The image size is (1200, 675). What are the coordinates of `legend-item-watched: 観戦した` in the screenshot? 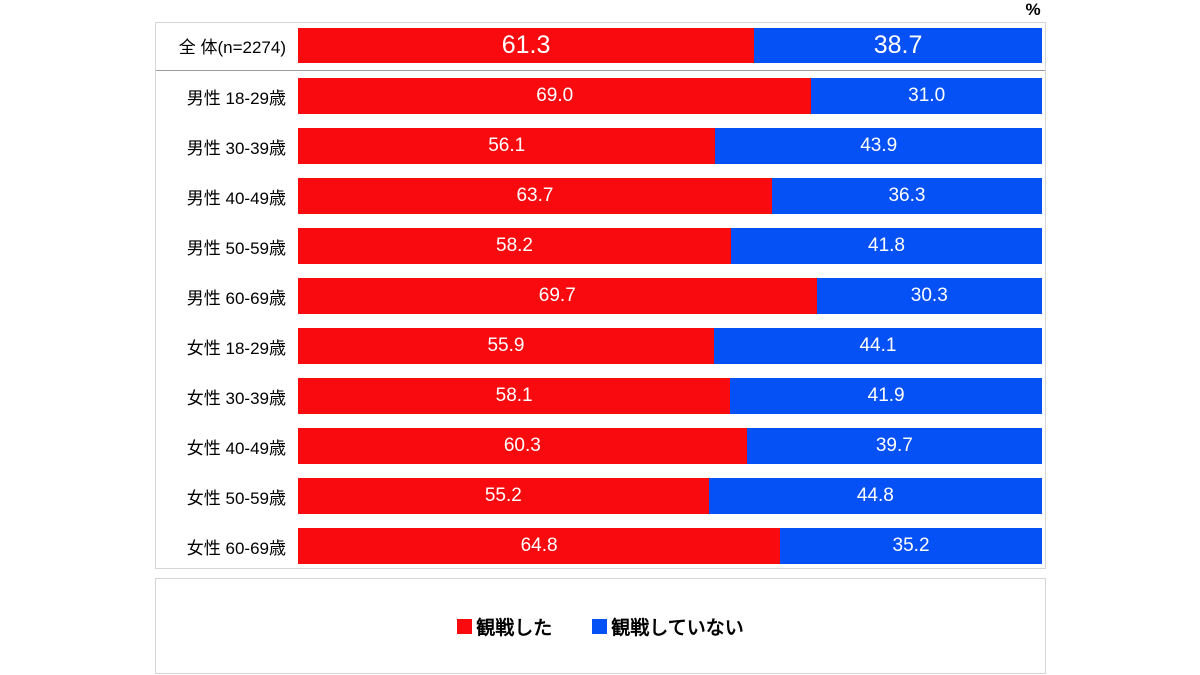 It's located at (504, 626).